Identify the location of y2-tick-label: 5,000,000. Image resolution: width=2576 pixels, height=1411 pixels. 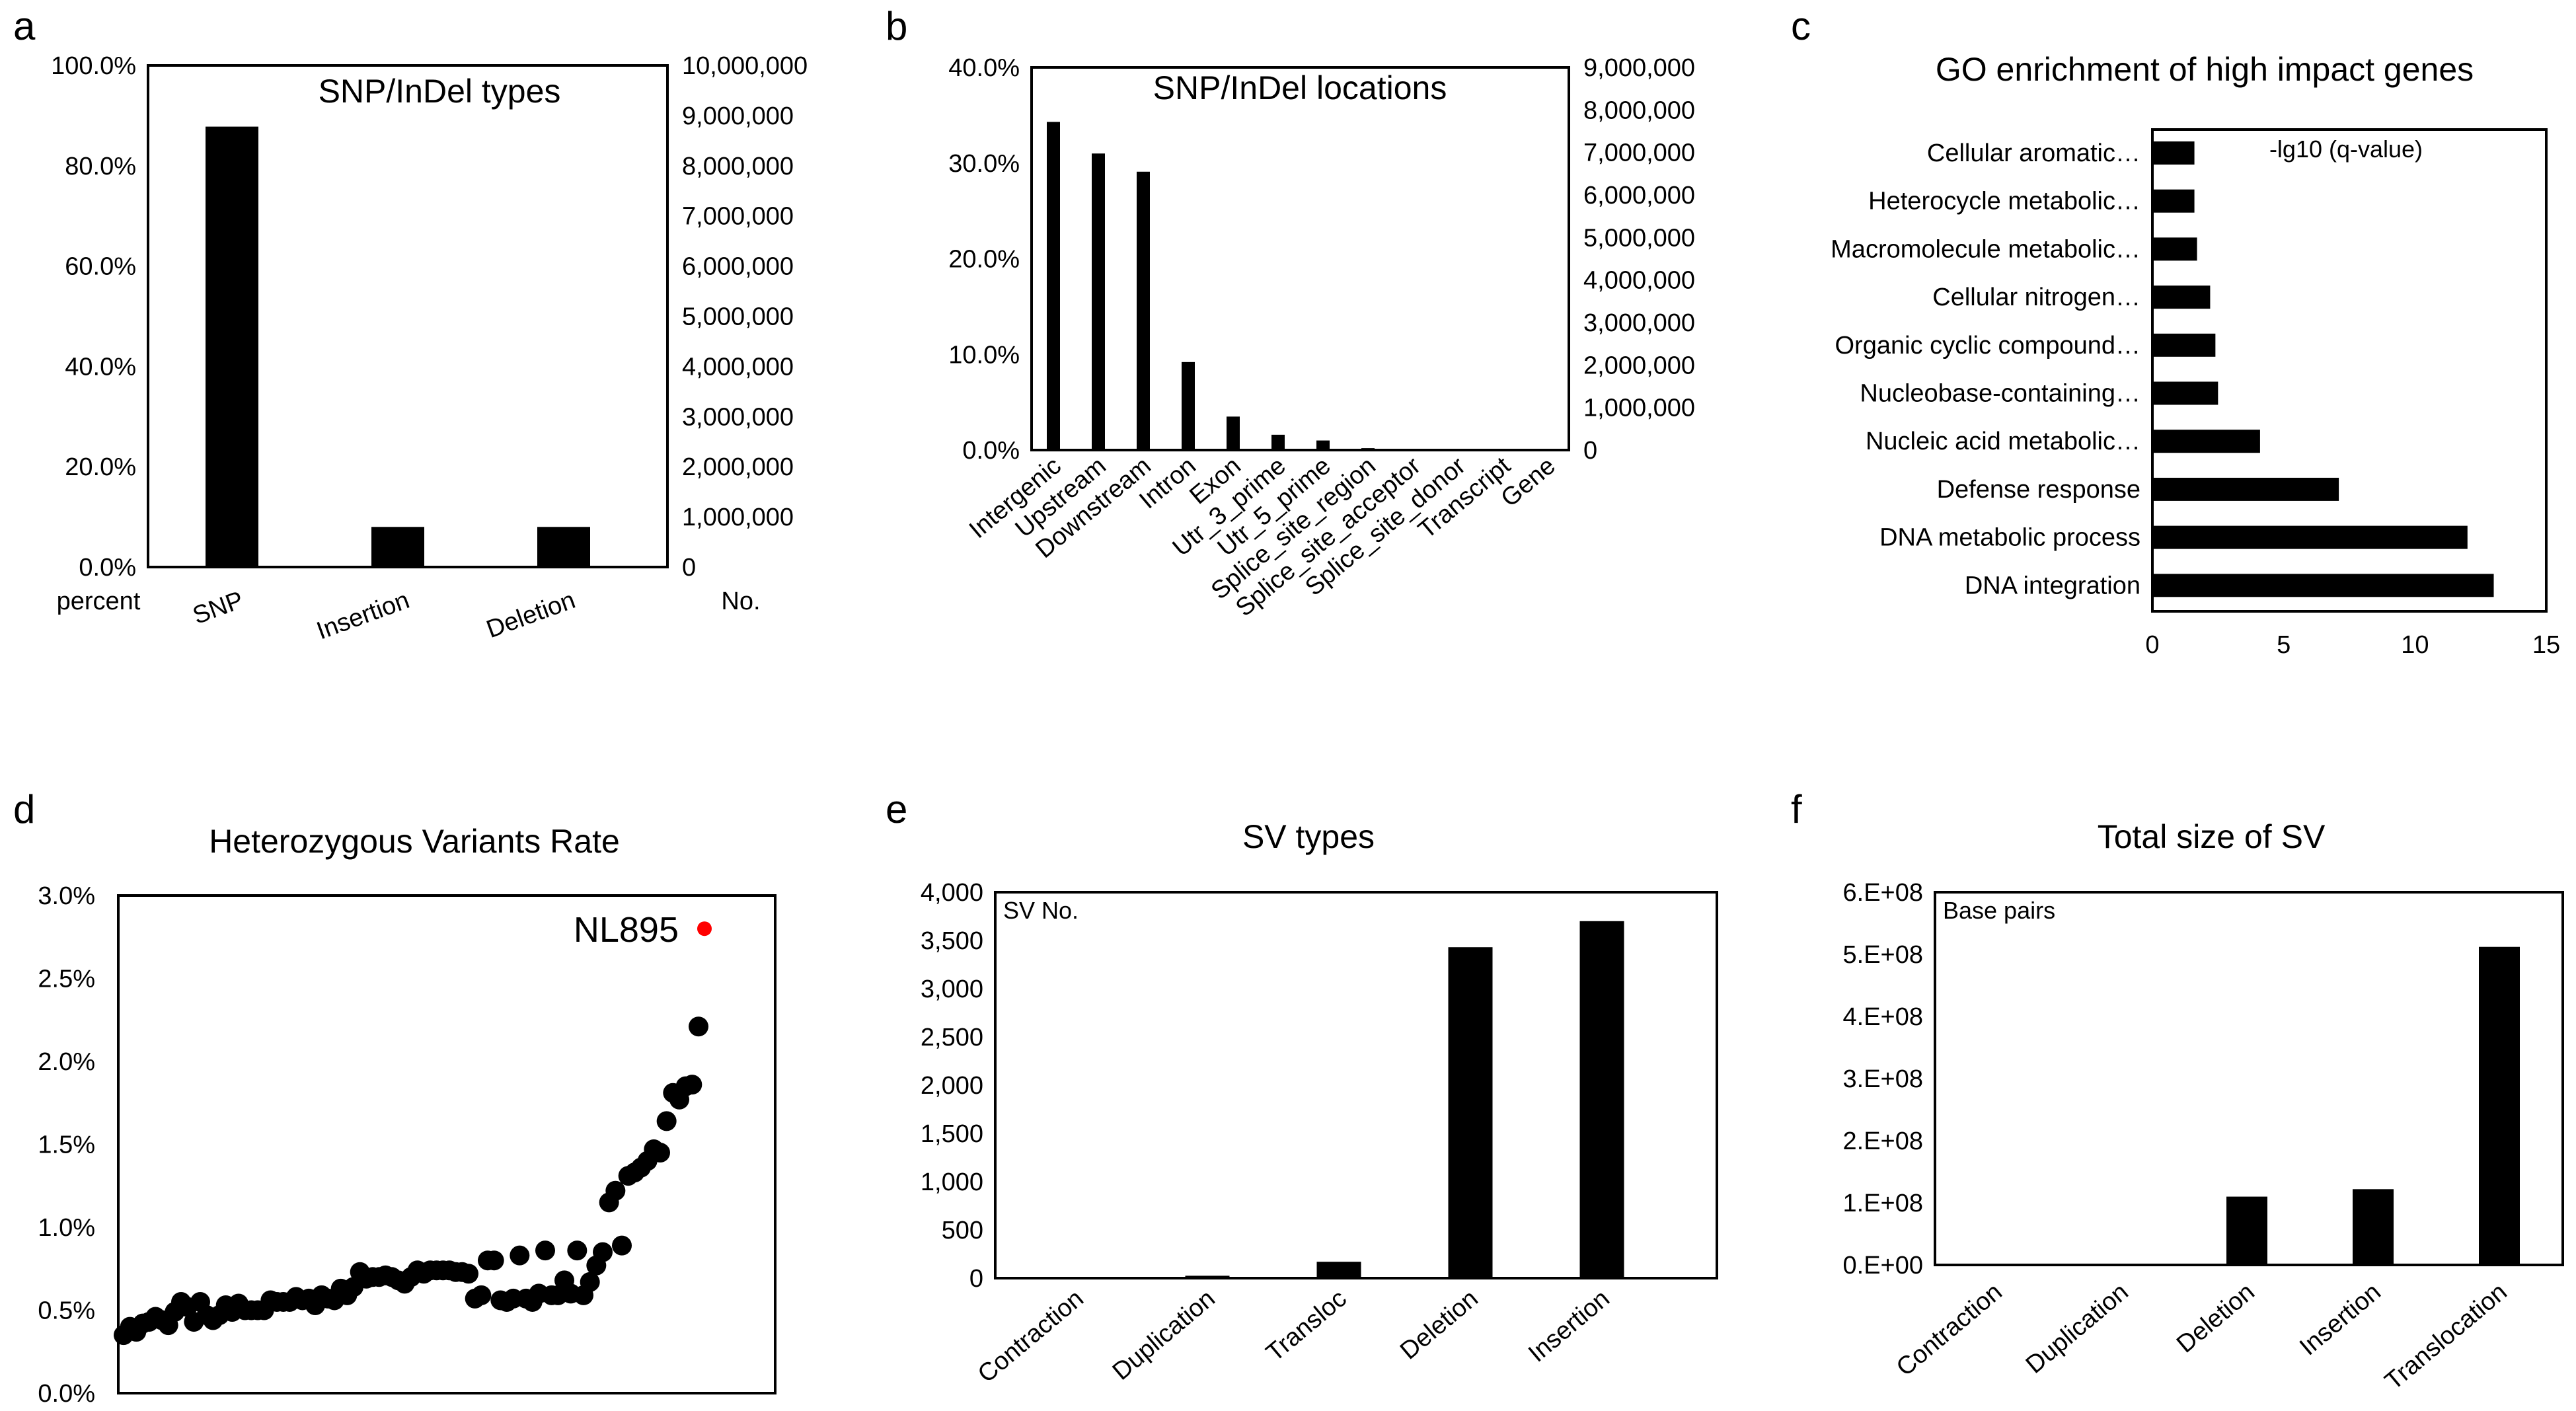
(1639, 238).